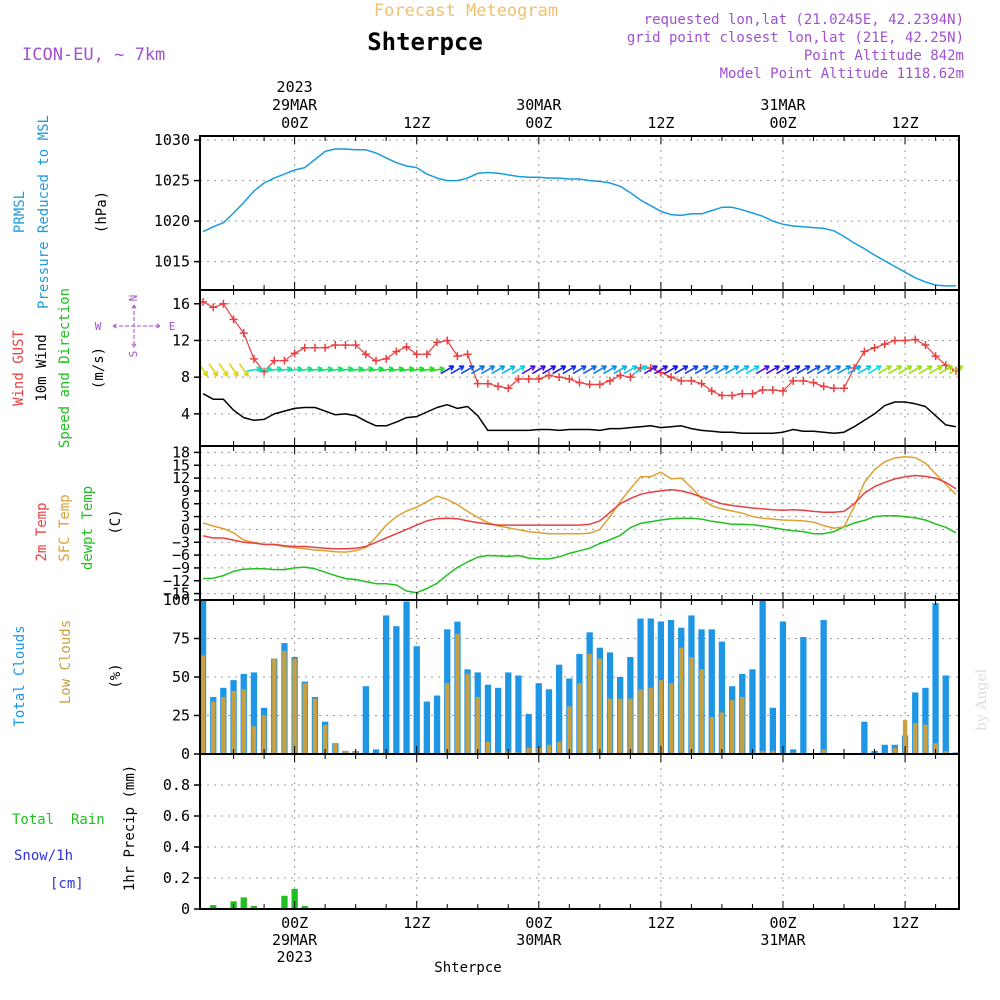  I want to click on y-tick-label: 18, so click(181, 452).